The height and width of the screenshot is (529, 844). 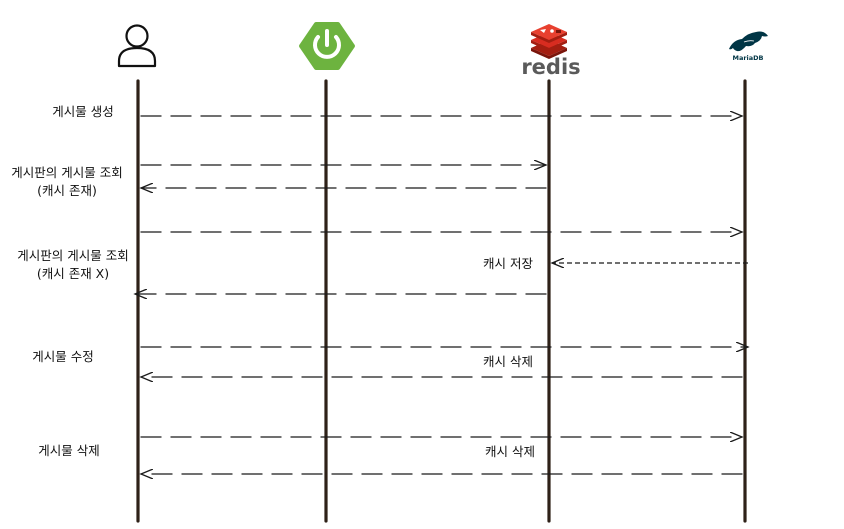 I want to click on flow-update-label: 게시물 수정, so click(x=62, y=356).